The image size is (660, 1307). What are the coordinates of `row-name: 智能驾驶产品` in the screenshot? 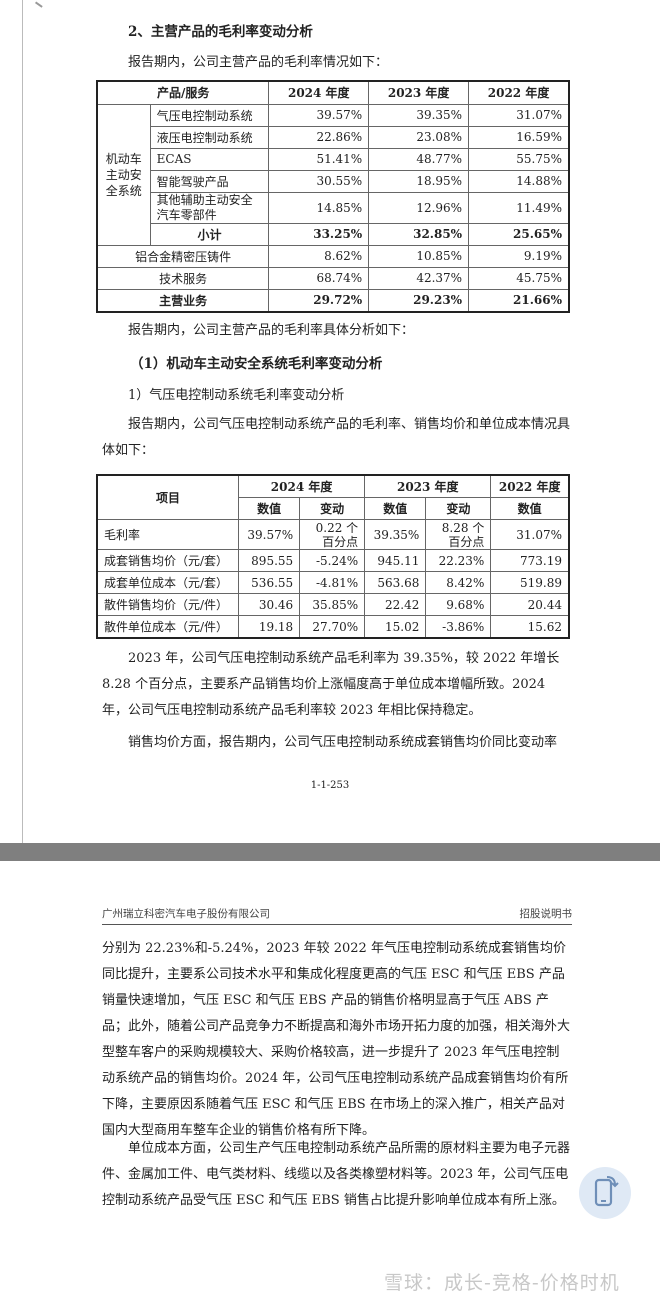 It's located at (209, 181).